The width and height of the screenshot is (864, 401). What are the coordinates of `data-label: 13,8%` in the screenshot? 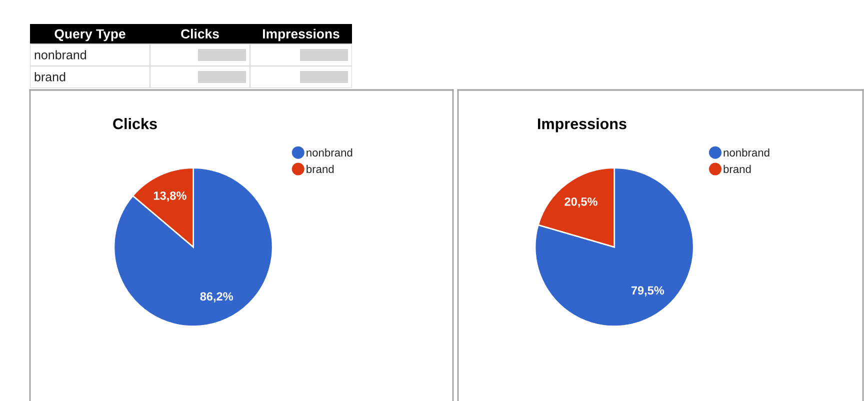 It's located at (170, 196).